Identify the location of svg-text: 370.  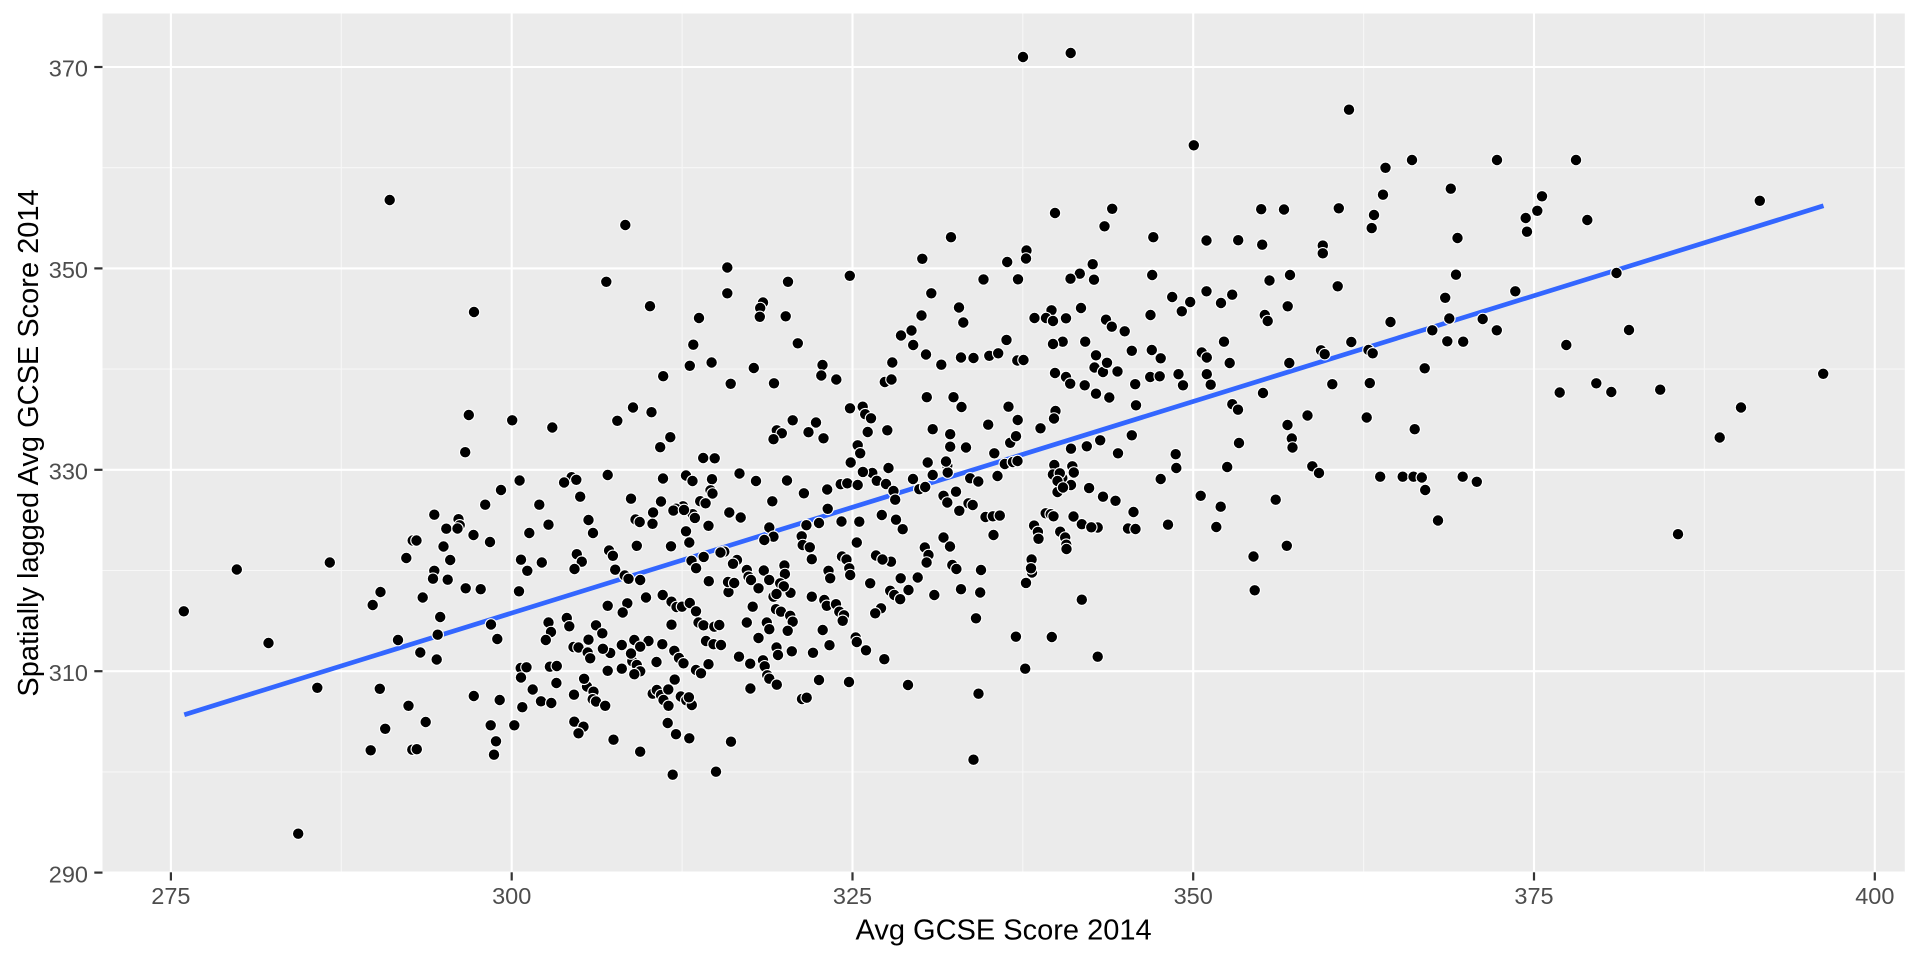
(68, 69).